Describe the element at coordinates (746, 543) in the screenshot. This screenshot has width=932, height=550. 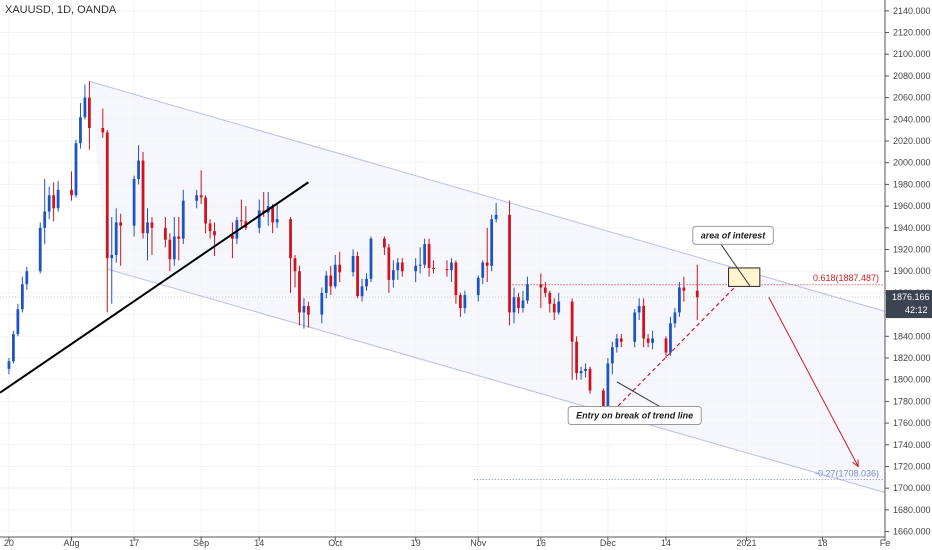
I see `time-tick-label: 2021` at that location.